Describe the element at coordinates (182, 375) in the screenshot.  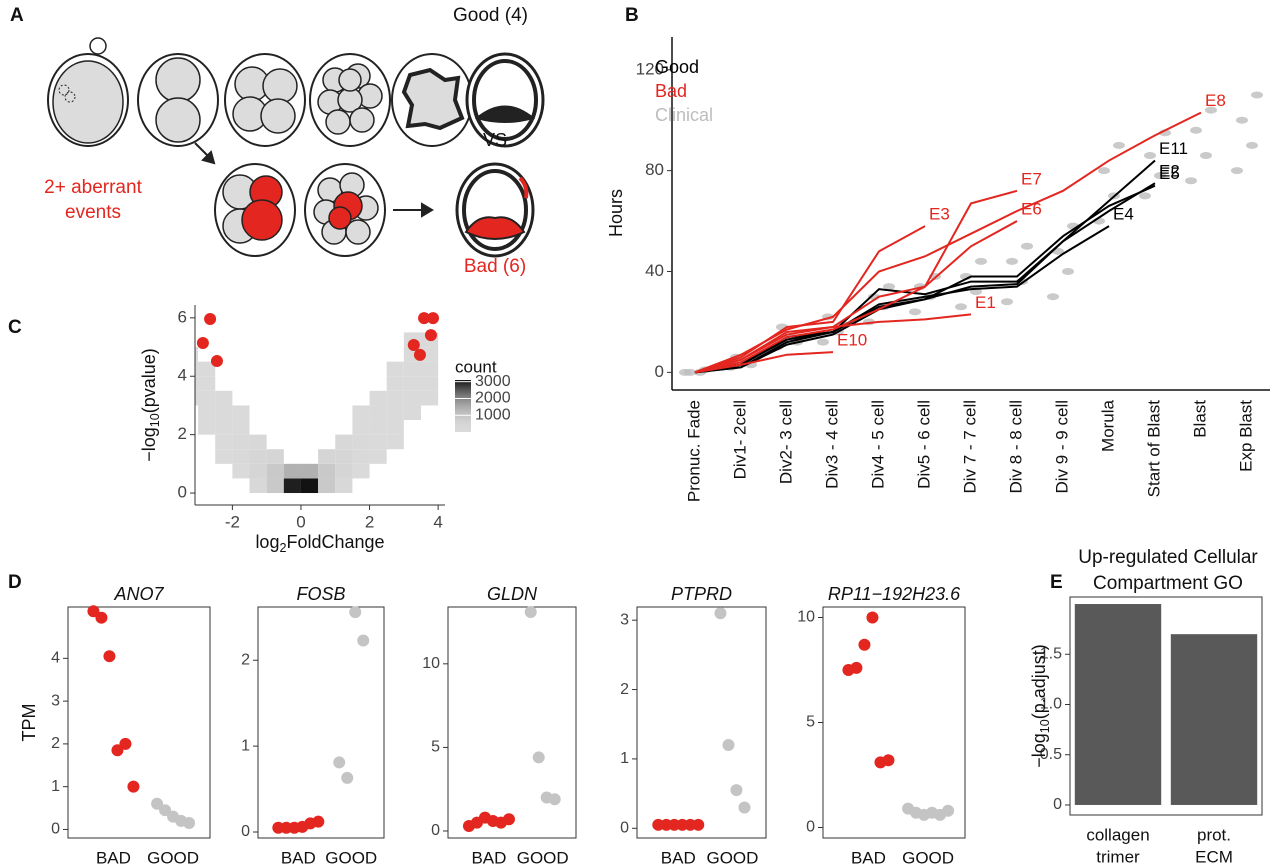
I see `y-tick-label: 4` at that location.